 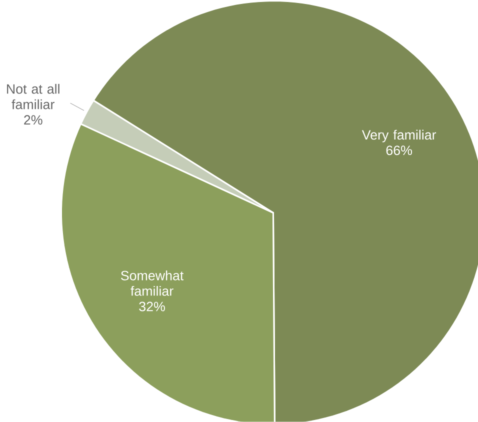 I want to click on slice-label: Very familiar, so click(x=399, y=136).